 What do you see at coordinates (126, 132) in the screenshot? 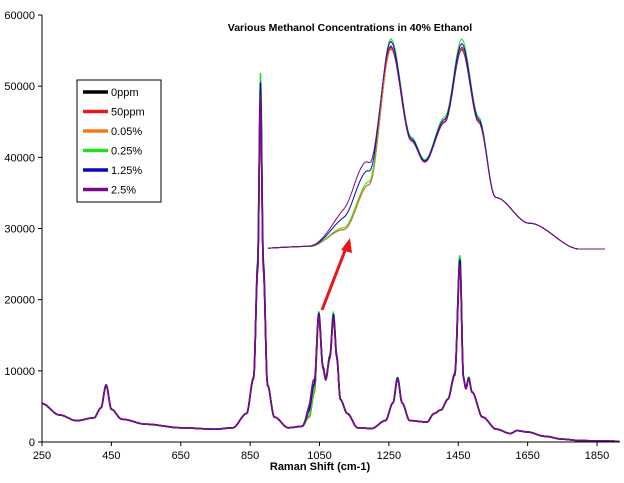
I see `legend-label: 0.05%` at bounding box center [126, 132].